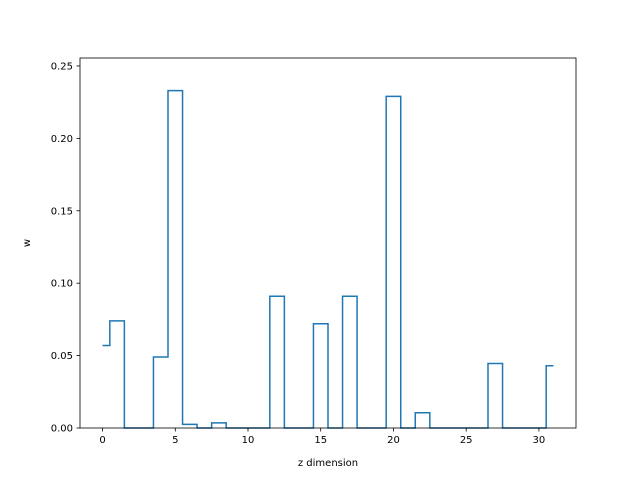 The width and height of the screenshot is (640, 480). Describe the element at coordinates (175, 440) in the screenshot. I see `x-tick-label: 5` at that location.